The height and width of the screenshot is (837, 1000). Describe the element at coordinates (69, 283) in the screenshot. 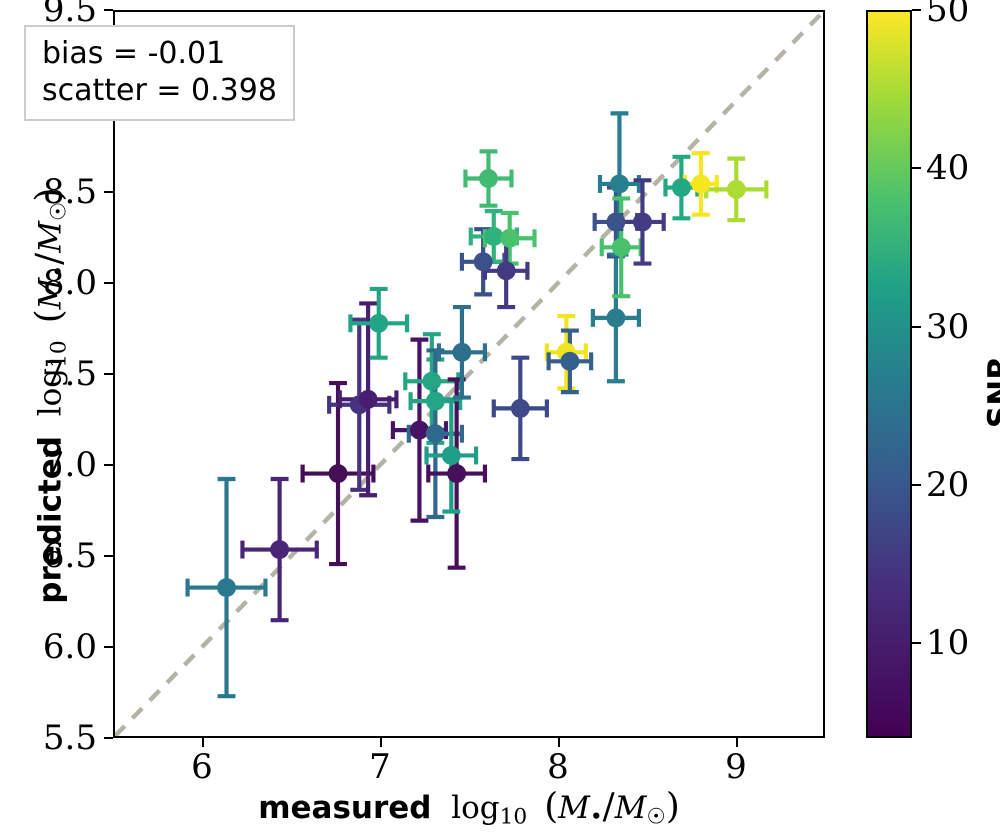

I see `y-tick-label: 8.0` at that location.